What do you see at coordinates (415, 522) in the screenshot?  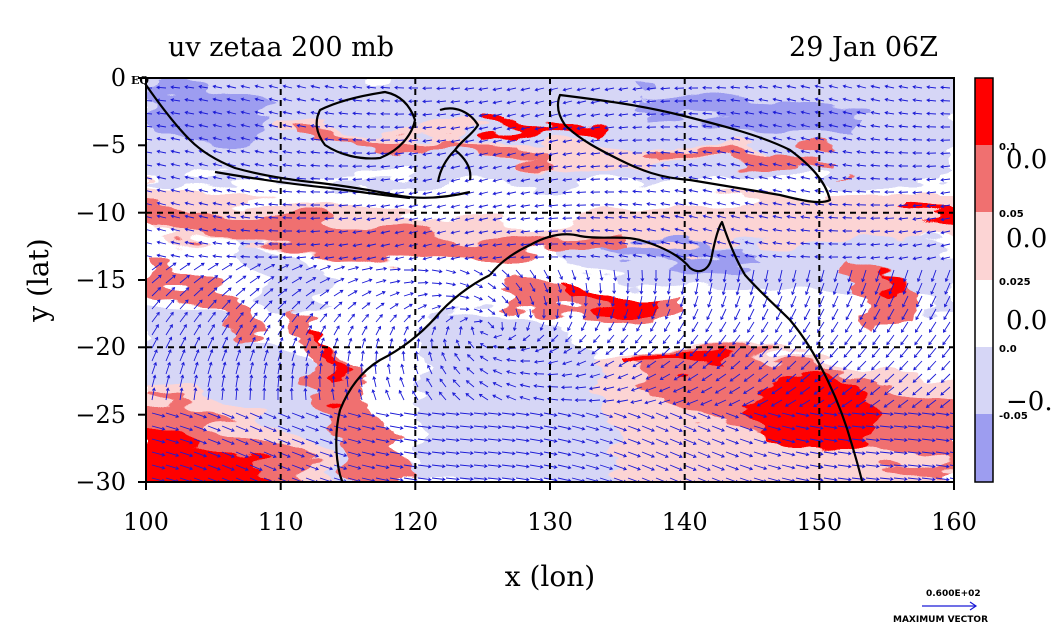 I see `x-tick-label: 120` at bounding box center [415, 522].